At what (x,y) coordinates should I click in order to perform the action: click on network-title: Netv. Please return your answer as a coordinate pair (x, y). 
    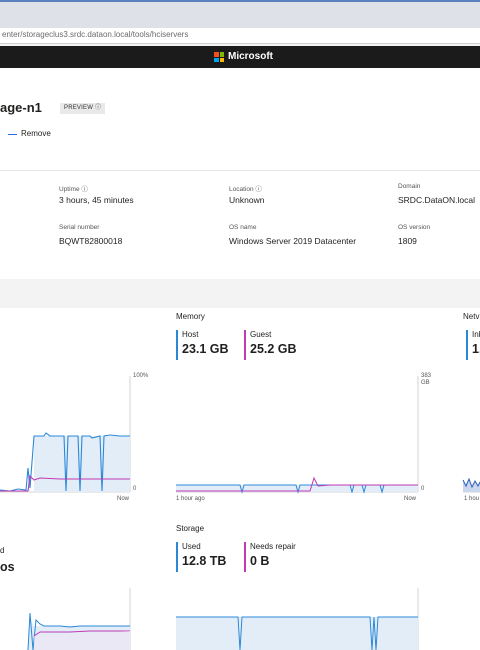
    Looking at the image, I should click on (471, 316).